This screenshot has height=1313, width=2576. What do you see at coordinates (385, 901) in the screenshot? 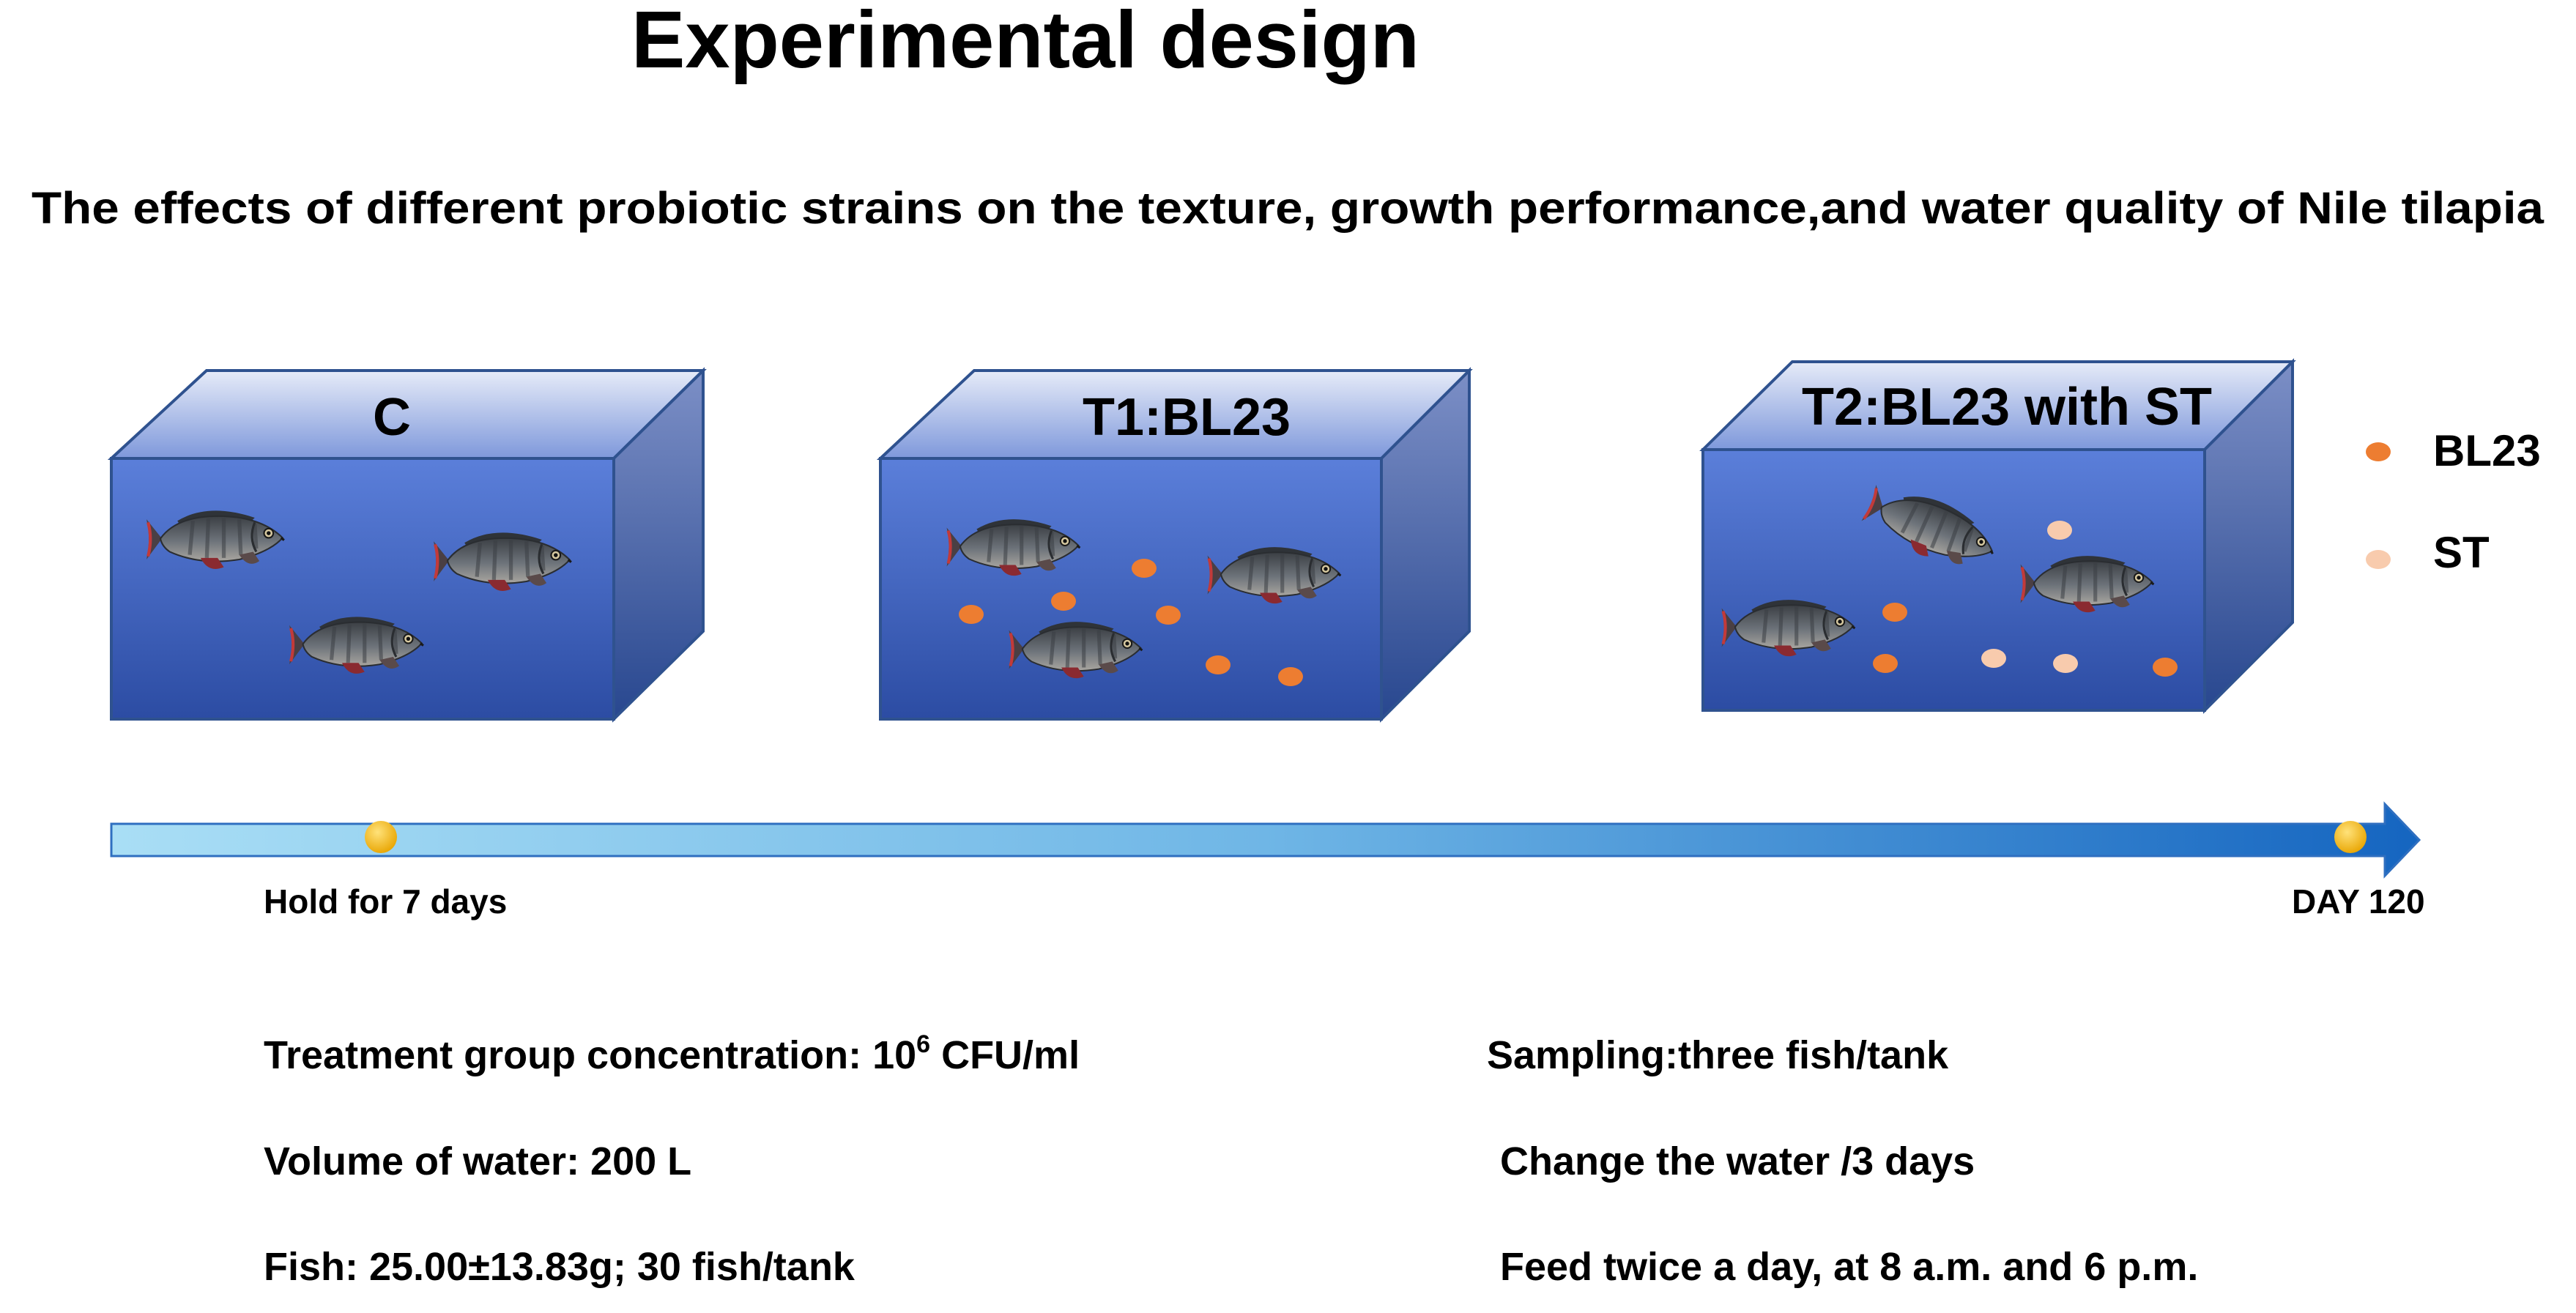
I see `timeline-start-label: Hold for 7 days` at bounding box center [385, 901].